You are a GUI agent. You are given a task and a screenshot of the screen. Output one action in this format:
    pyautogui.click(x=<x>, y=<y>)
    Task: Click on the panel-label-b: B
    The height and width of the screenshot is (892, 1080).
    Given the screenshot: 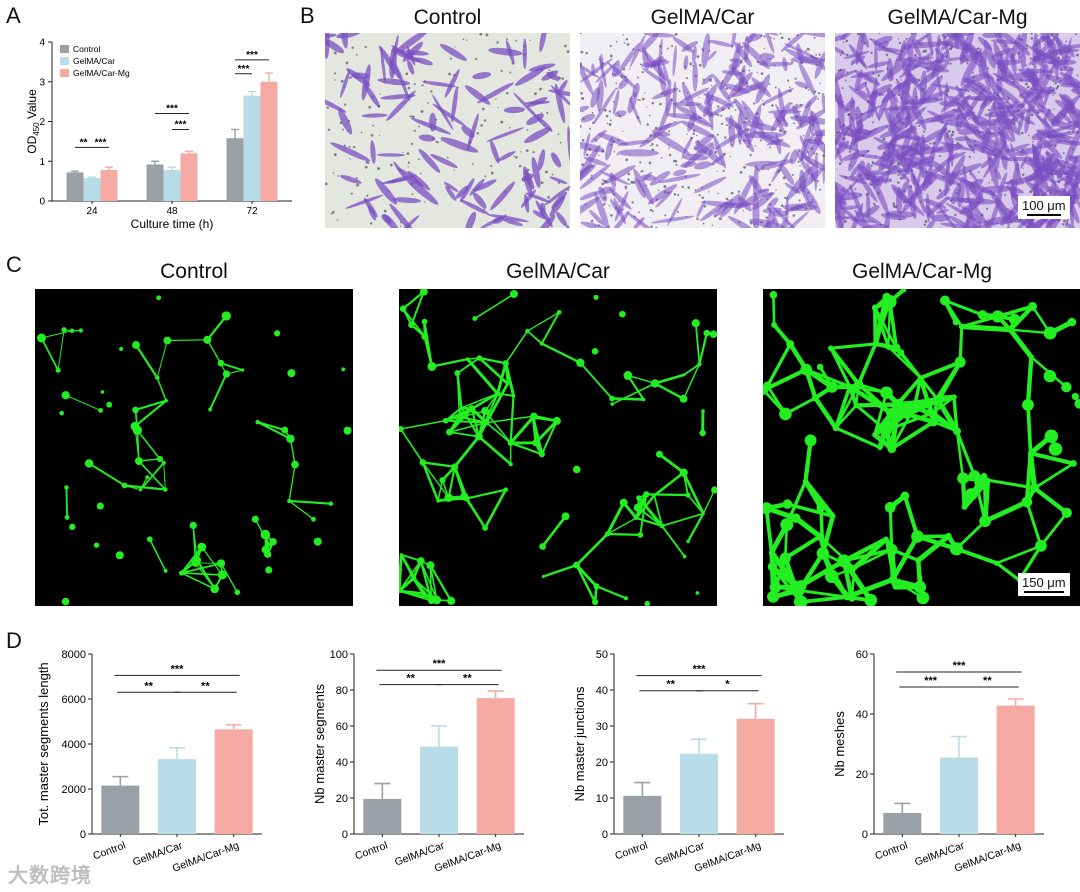 What is the action you would take?
    pyautogui.click(x=307, y=15)
    